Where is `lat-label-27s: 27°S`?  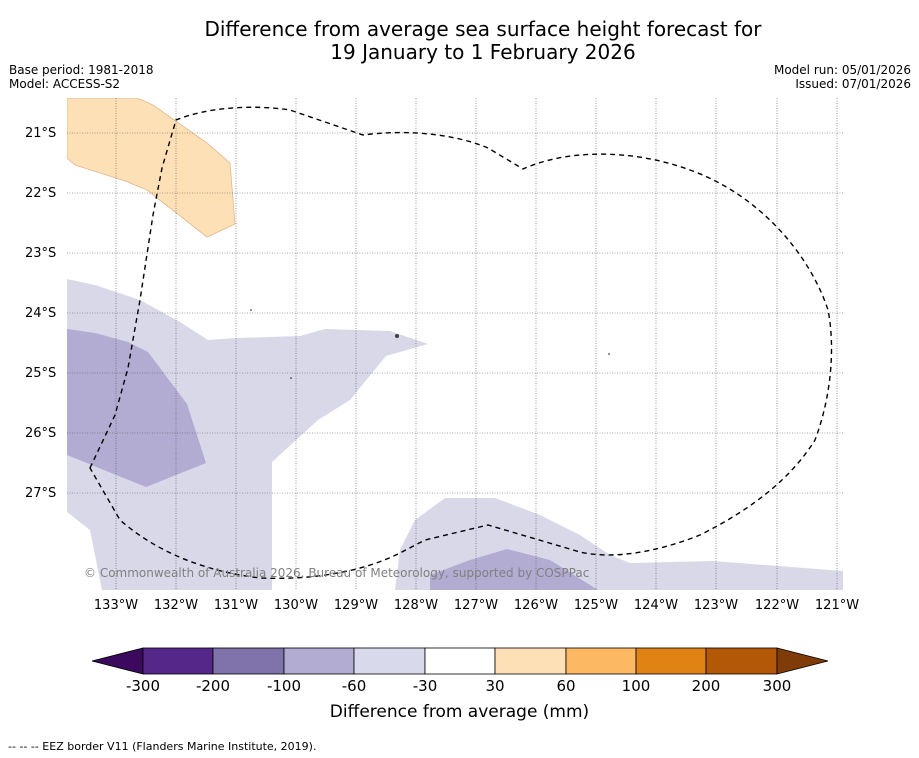
lat-label-27s: 27°S is located at coordinates (41, 493).